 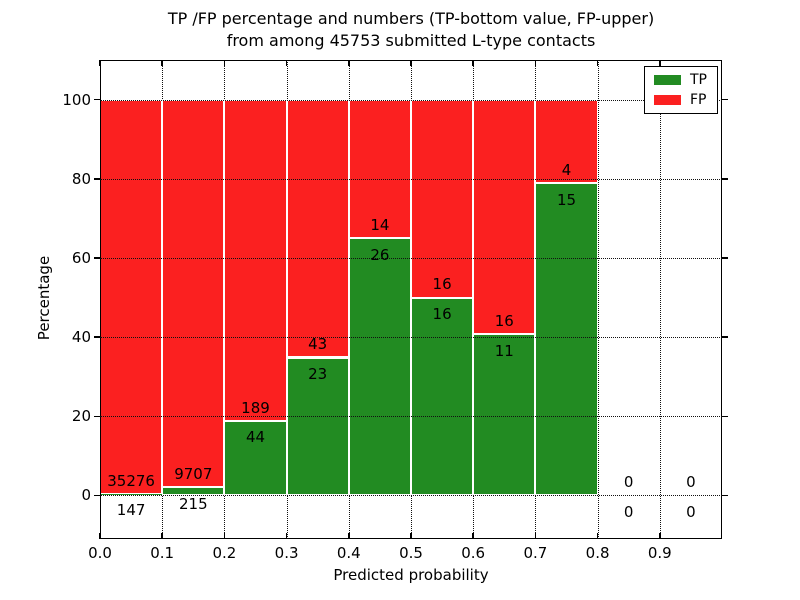 I want to click on x-tick-label: 0.9, so click(x=659, y=553).